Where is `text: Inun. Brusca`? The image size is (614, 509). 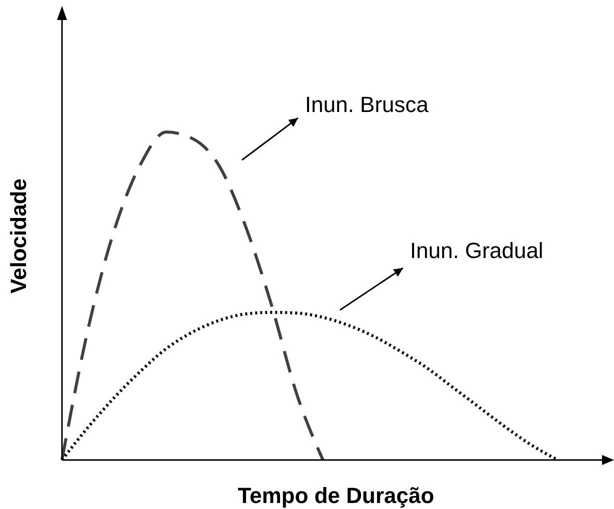
text: Inun. Brusca is located at coordinates (367, 104).